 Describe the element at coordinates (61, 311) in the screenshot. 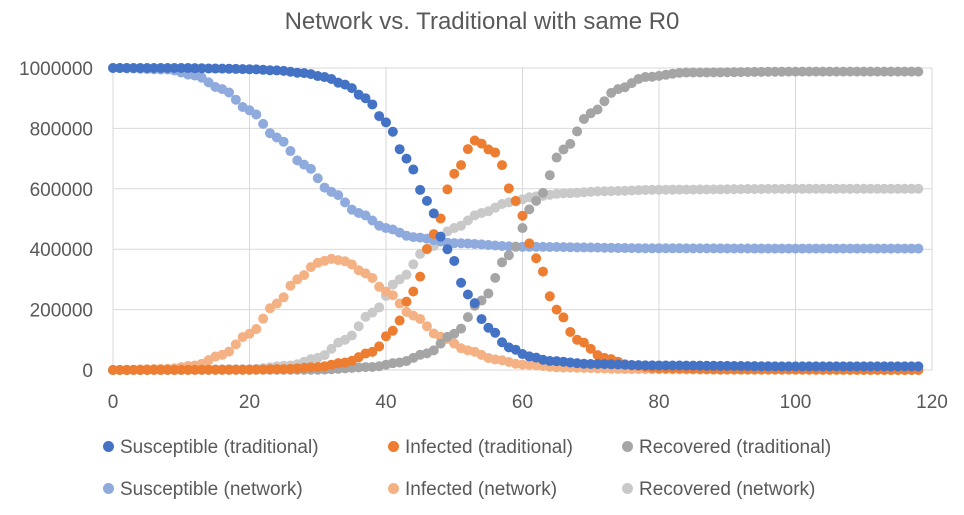

I see `y-tick-label: 200000` at that location.